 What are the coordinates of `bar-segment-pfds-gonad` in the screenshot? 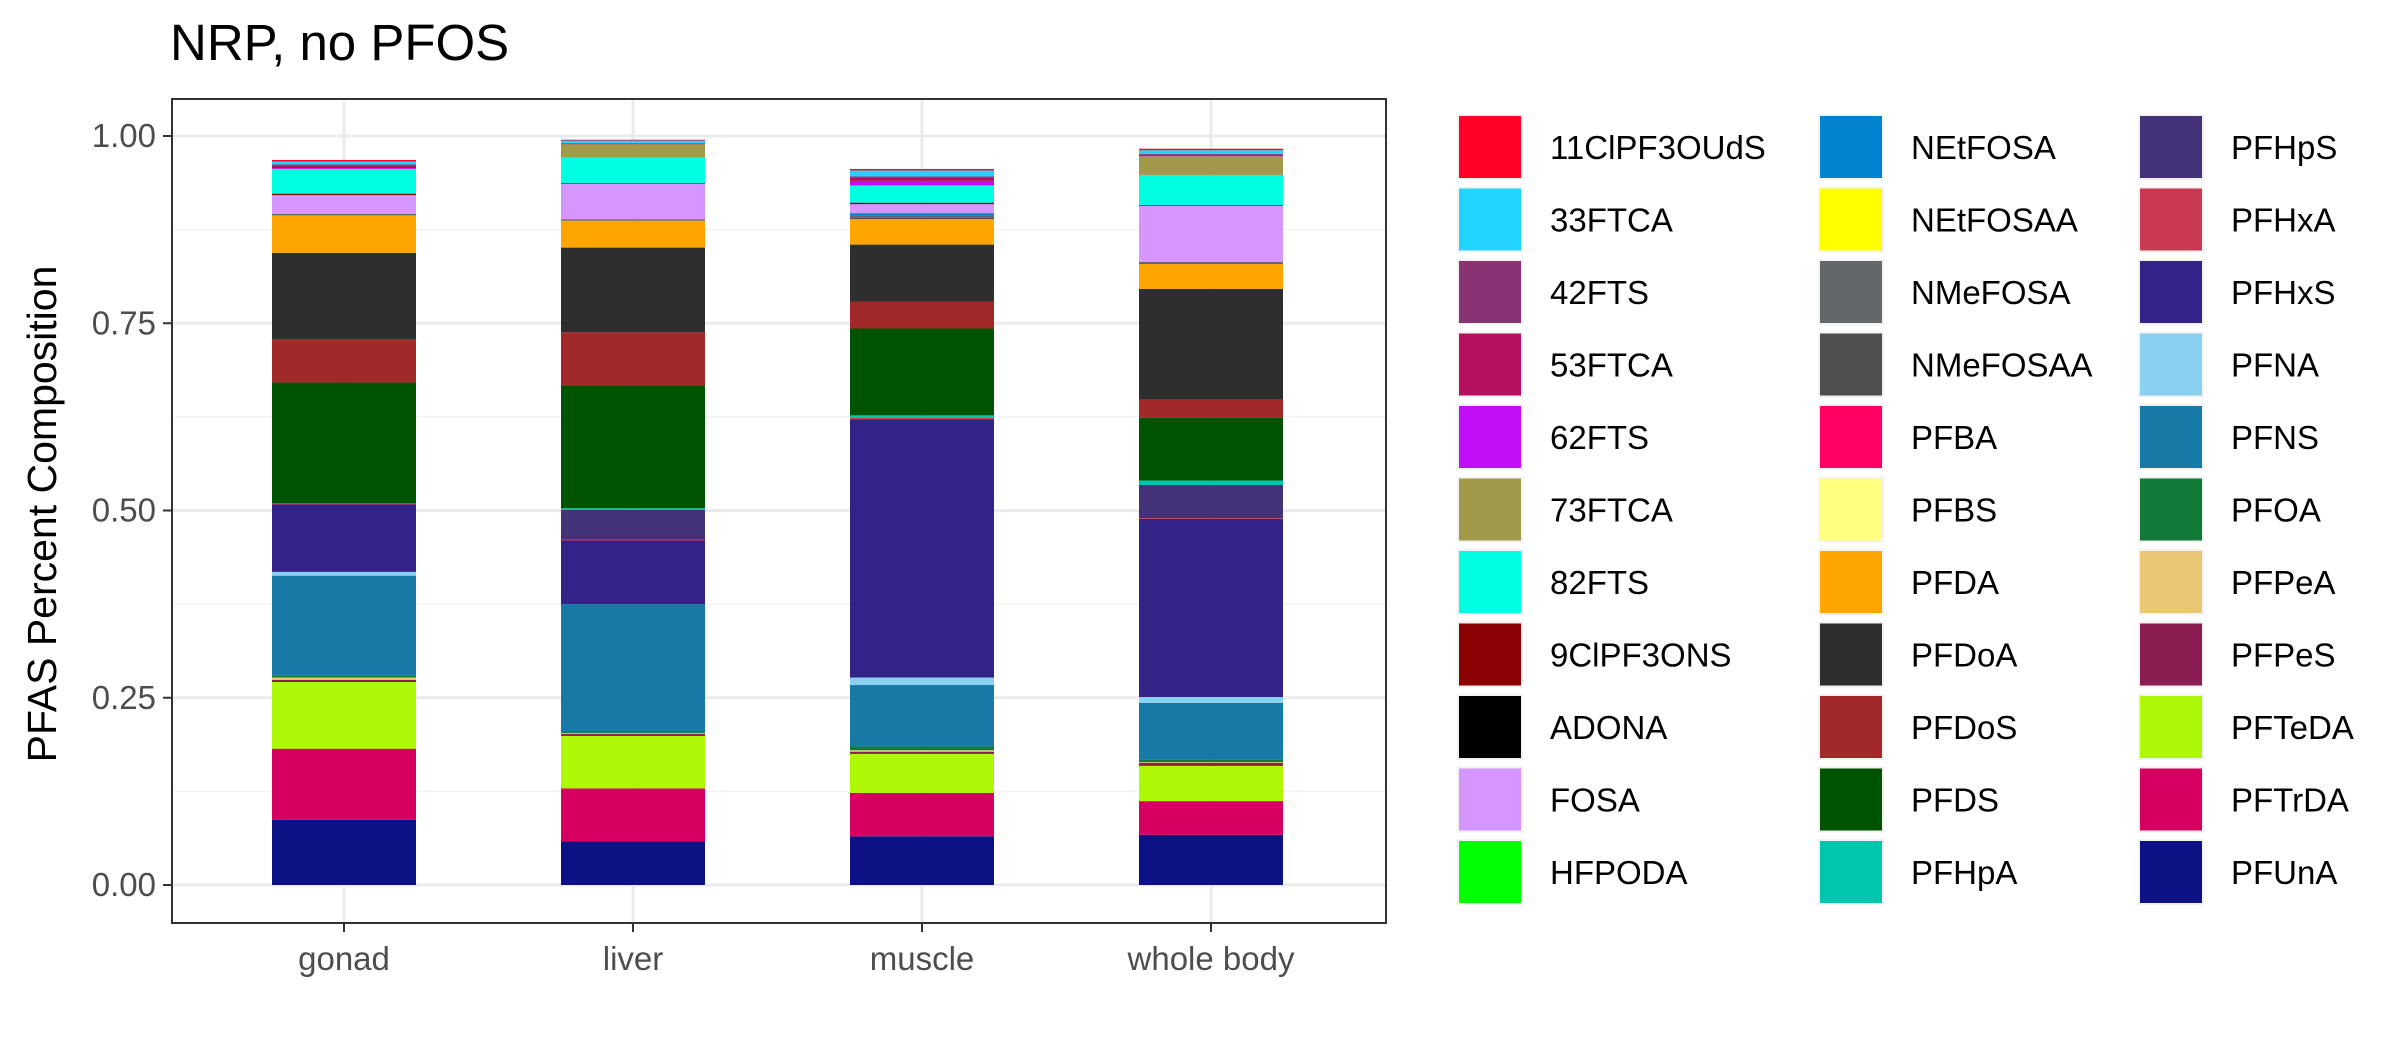 It's located at (344, 443).